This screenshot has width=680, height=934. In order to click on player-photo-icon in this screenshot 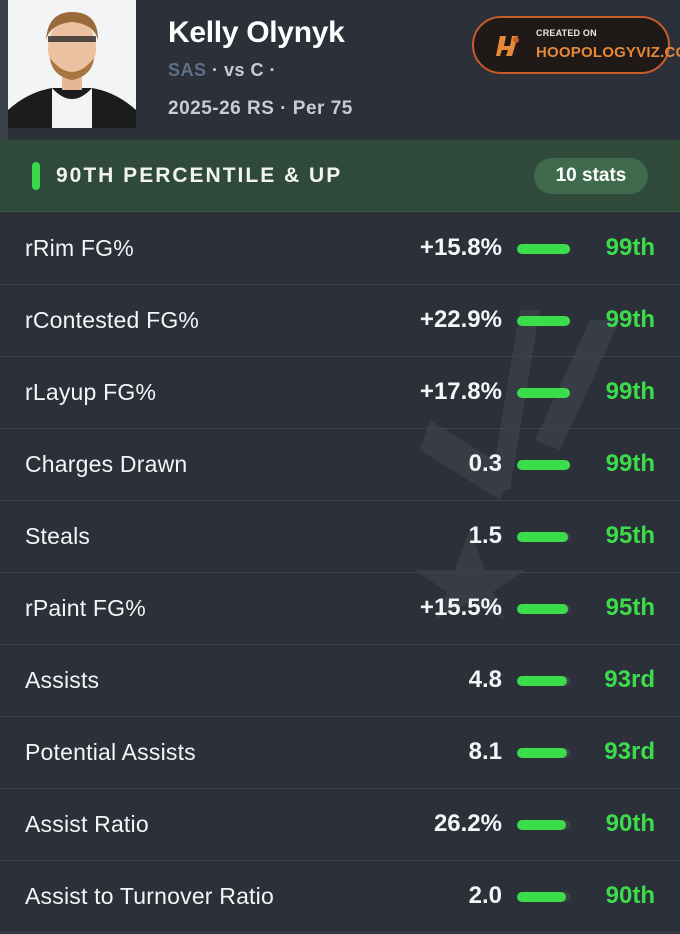, I will do `click(72, 64)`.